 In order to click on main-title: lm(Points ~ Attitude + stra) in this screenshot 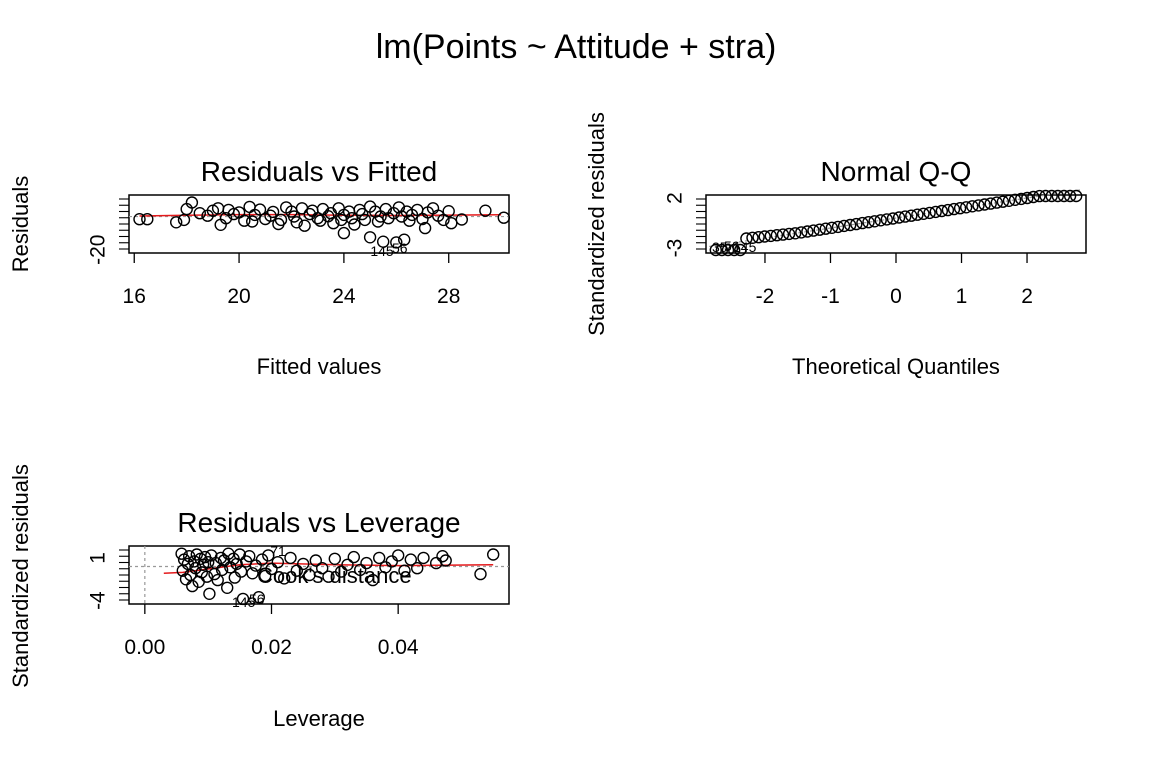, I will do `click(576, 47)`.